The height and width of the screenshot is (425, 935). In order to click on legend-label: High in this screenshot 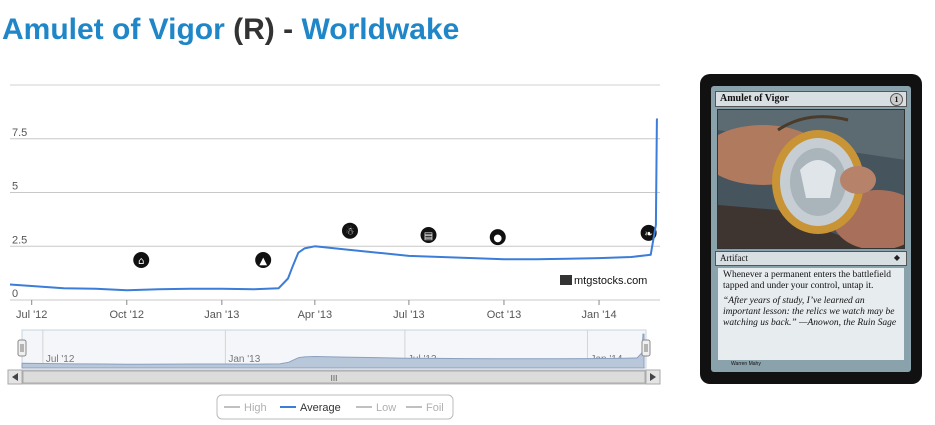, I will do `click(255, 408)`.